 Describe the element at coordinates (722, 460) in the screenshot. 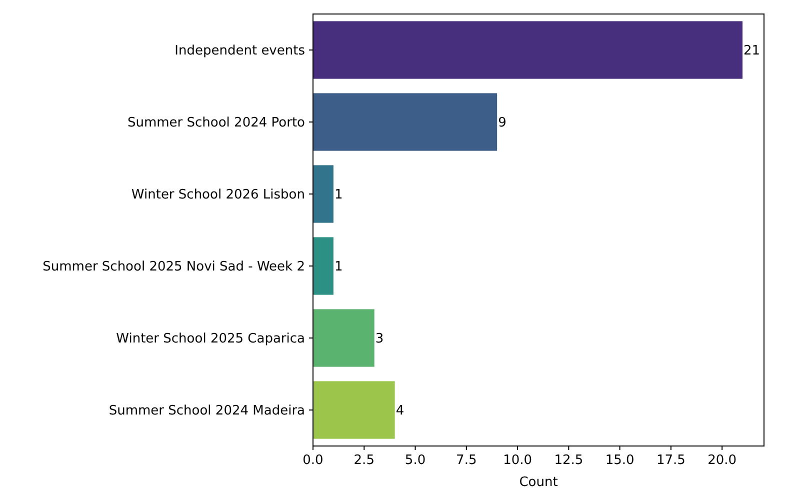

I see `x-tick-label: 20.0` at that location.